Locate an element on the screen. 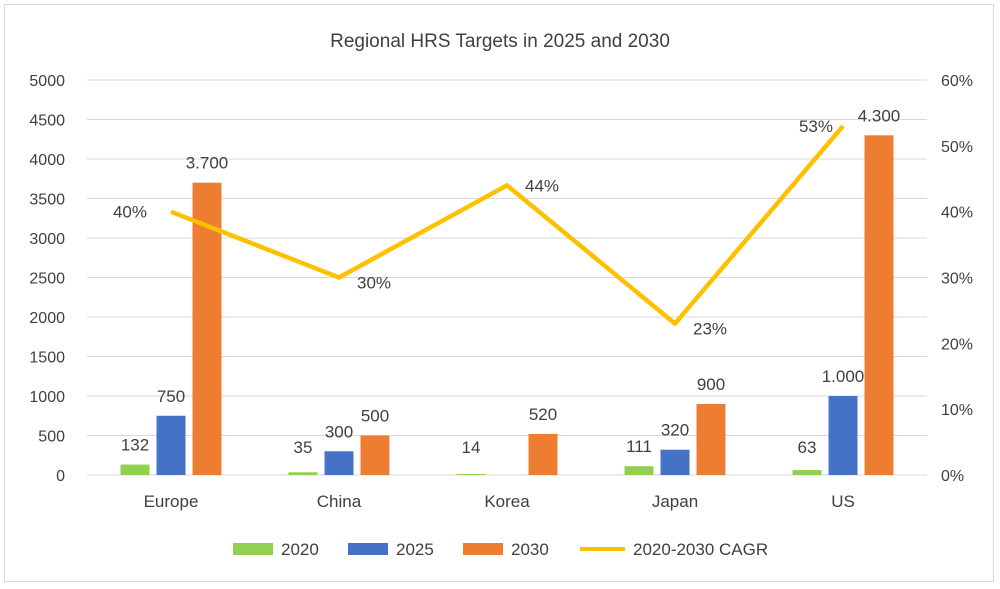 The height and width of the screenshot is (589, 1000). legend: 2020 2025 2030 2020-2030 CAGR is located at coordinates (500, 549).